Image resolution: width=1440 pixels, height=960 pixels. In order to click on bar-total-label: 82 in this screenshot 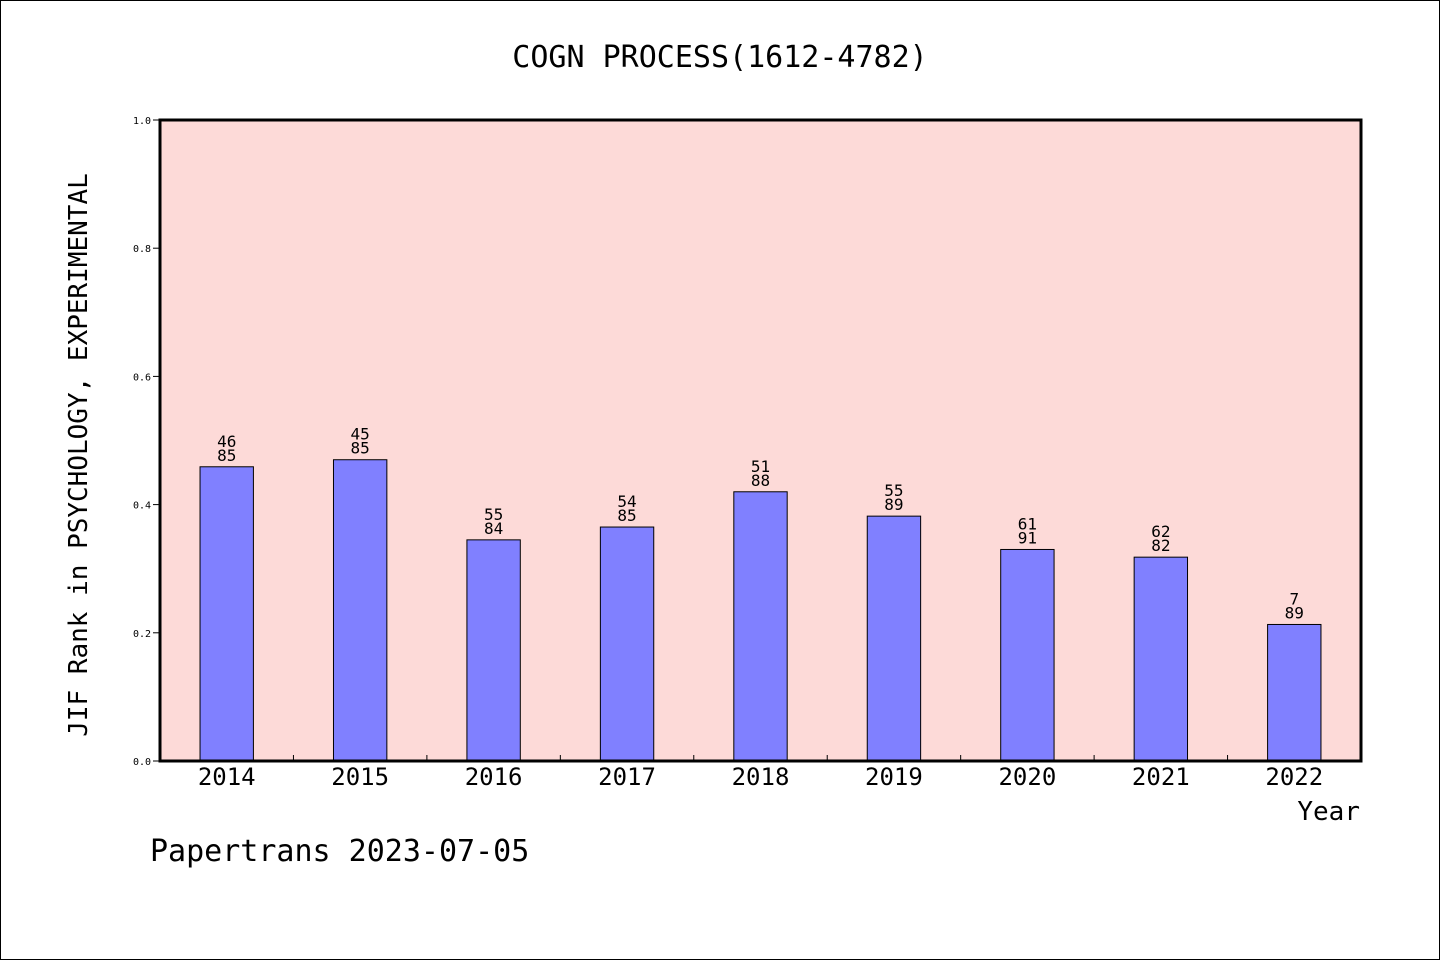, I will do `click(1160, 545)`.